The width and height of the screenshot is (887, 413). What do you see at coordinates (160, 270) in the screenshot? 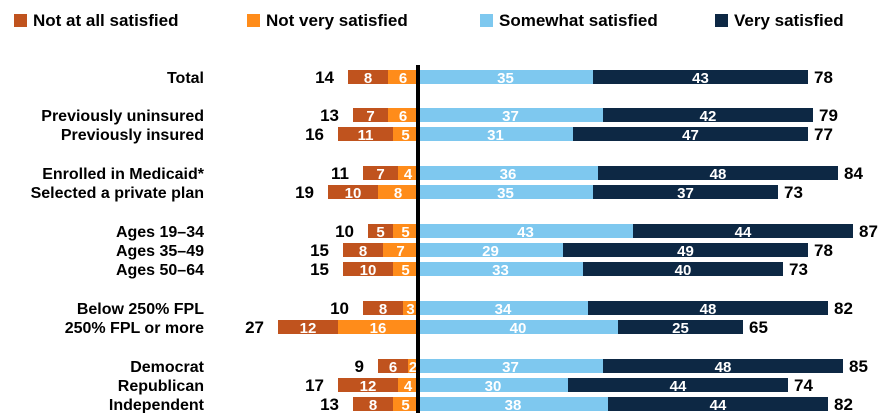
I see `category-label-8: Ages 50–64` at bounding box center [160, 270].